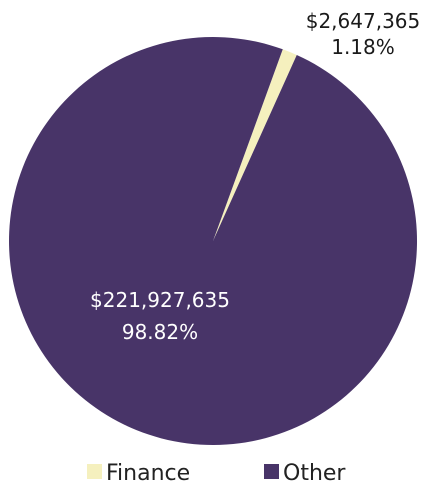  I want to click on legend: Finance Other, so click(216, 473).